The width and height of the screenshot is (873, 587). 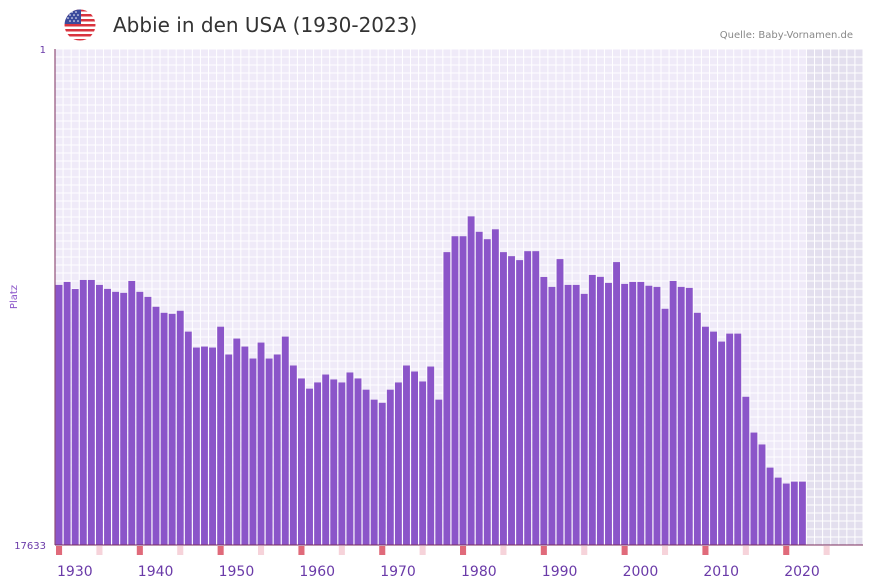 What do you see at coordinates (584, 419) in the screenshot?
I see `bar-1995` at bounding box center [584, 419].